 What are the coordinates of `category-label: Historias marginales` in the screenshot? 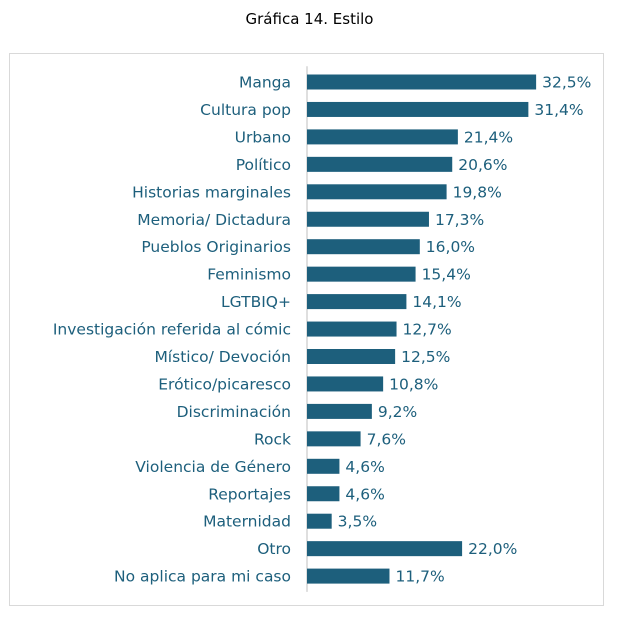 It's located at (211, 192).